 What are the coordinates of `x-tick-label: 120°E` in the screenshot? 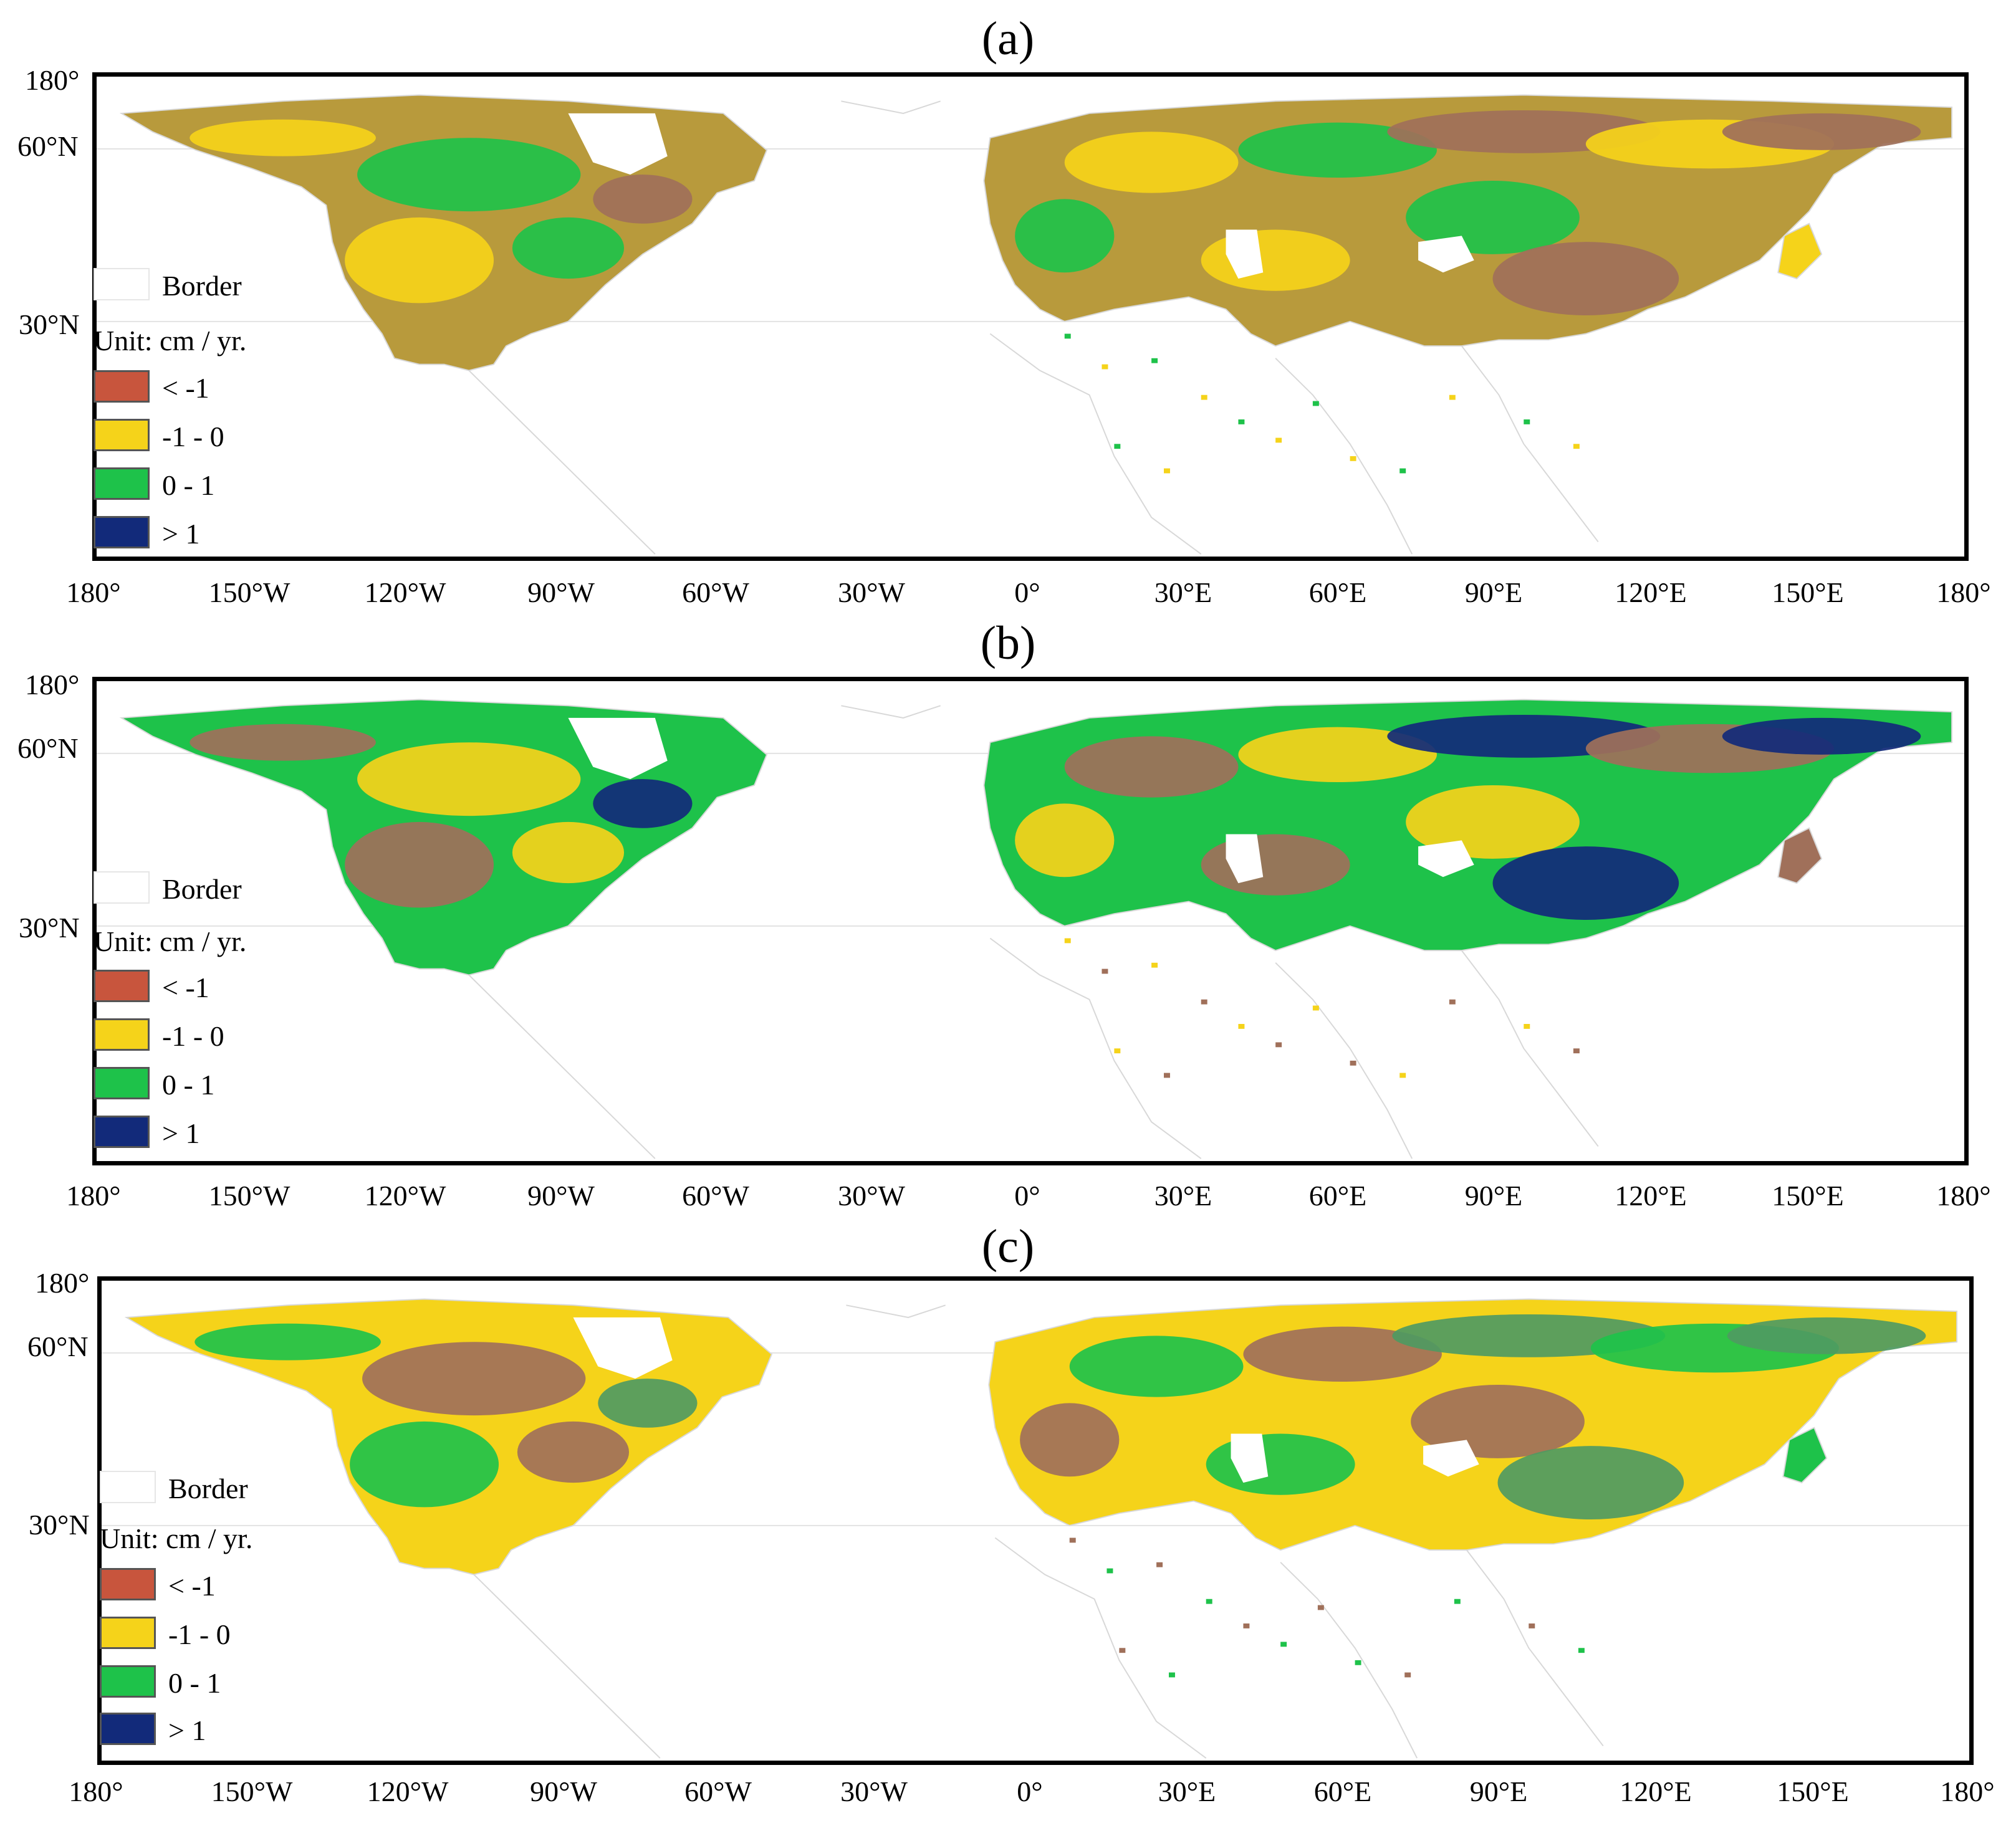 It's located at (1651, 1196).